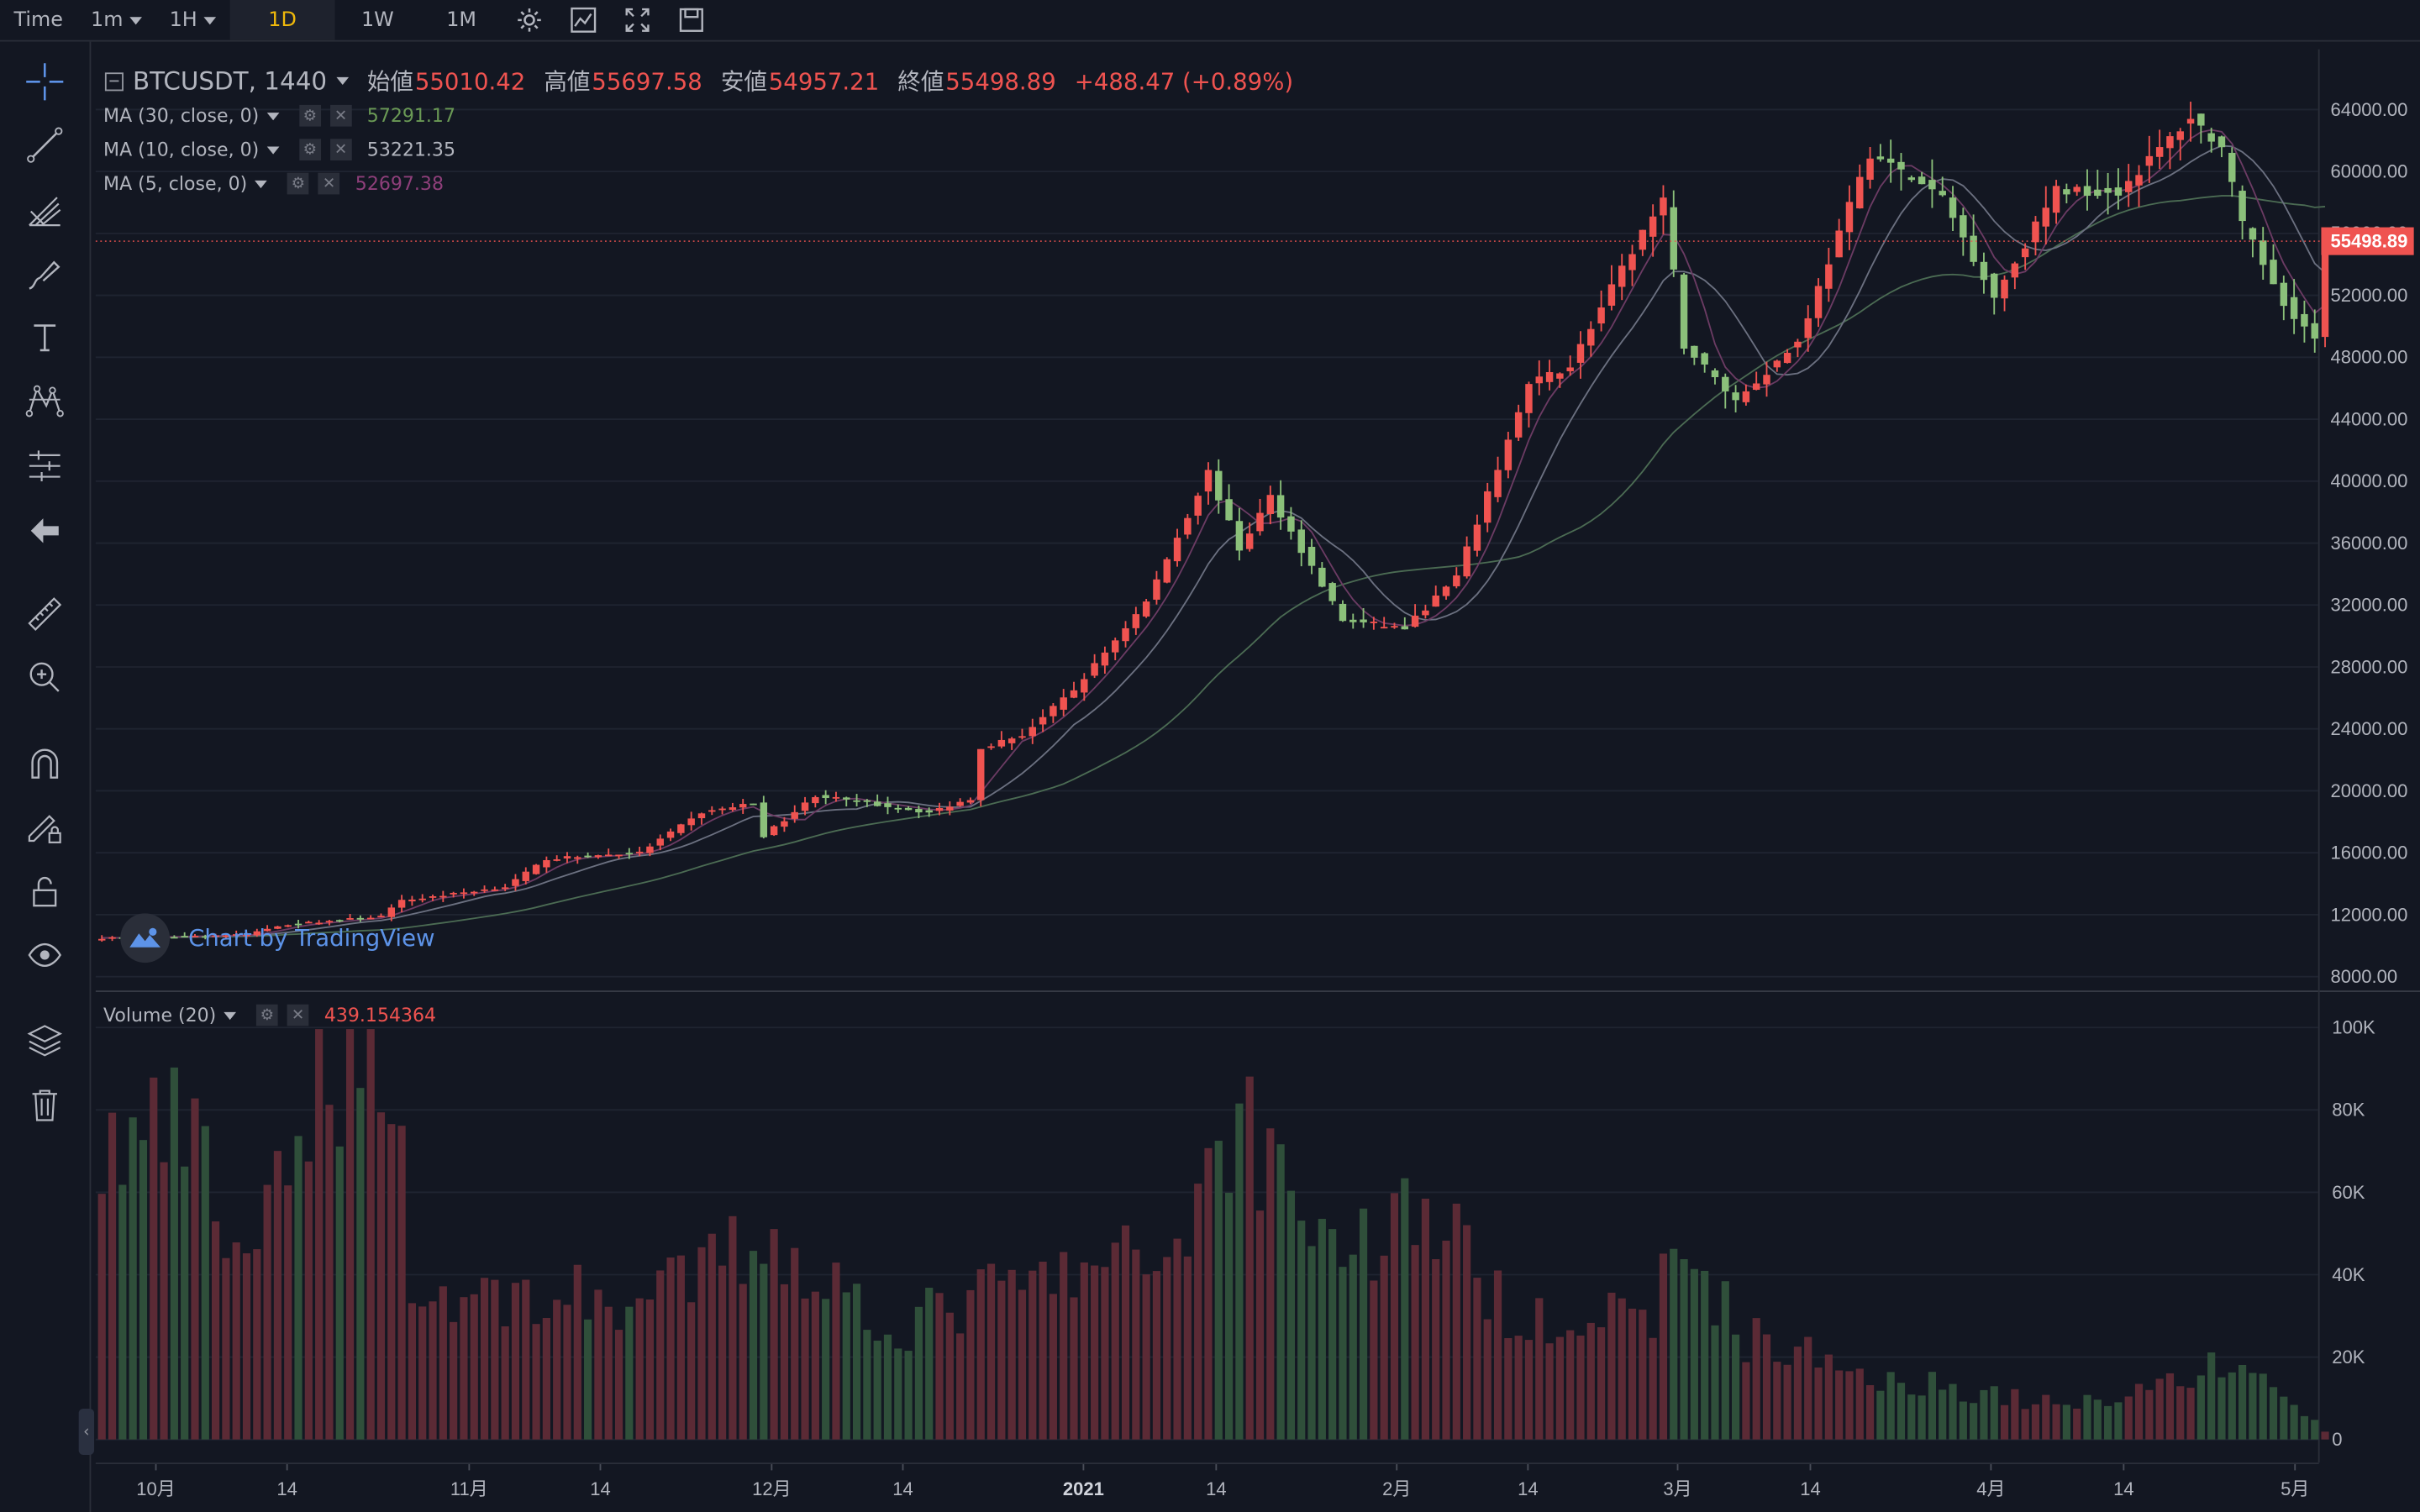 The image size is (2420, 1512). What do you see at coordinates (116, 20) in the screenshot?
I see `interval-1m-dropdown: 1m` at bounding box center [116, 20].